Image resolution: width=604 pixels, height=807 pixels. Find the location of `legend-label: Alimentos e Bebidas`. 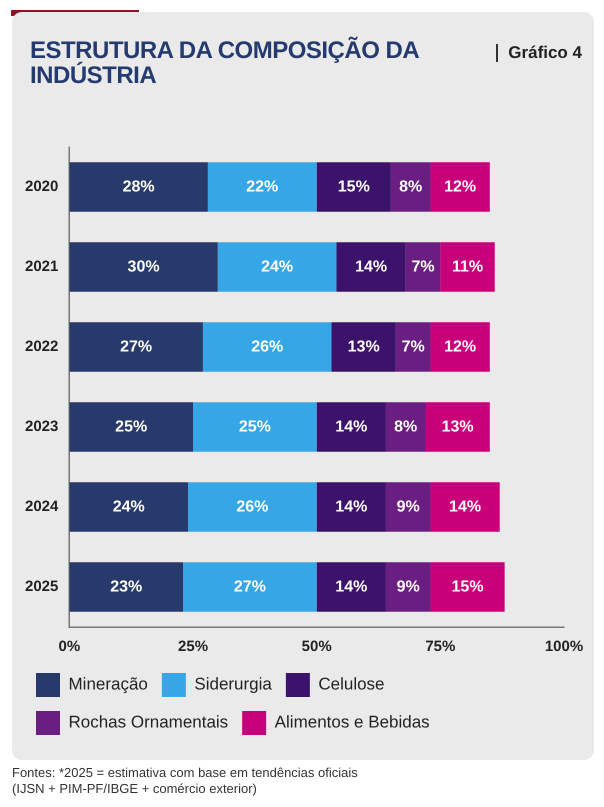

legend-label: Alimentos e Bebidas is located at coordinates (352, 722).